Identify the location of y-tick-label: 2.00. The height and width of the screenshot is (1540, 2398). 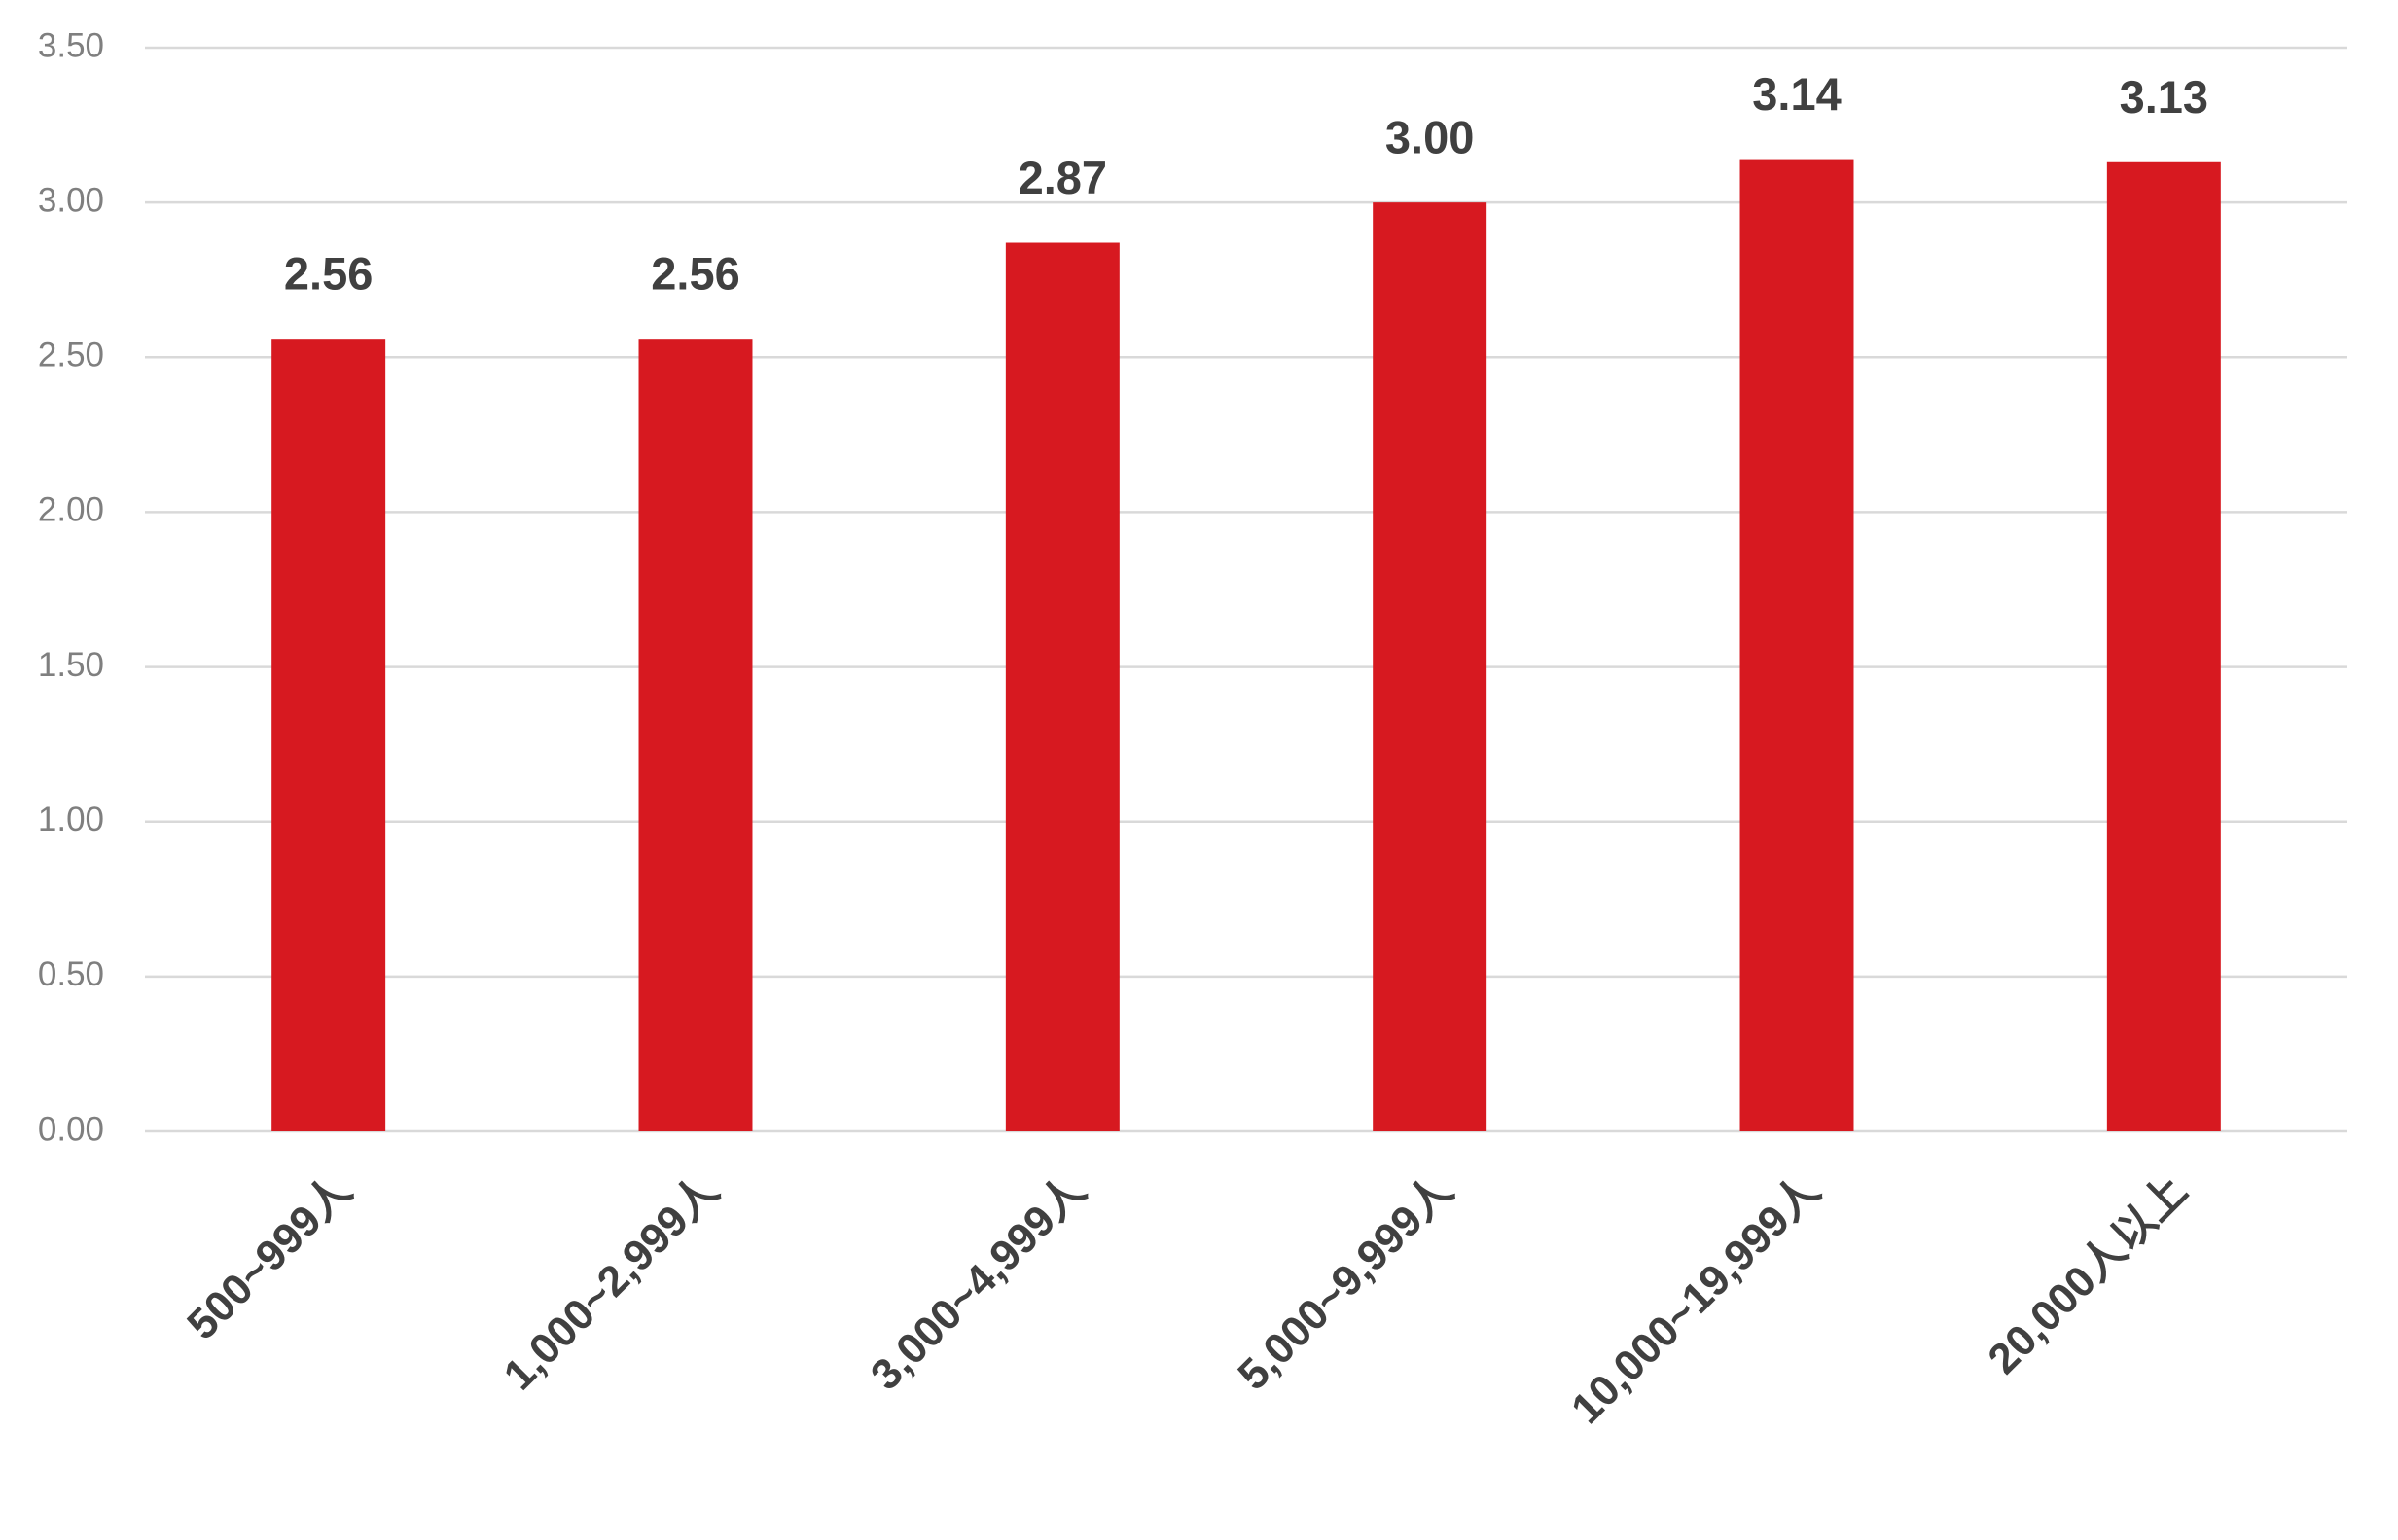
(71, 510).